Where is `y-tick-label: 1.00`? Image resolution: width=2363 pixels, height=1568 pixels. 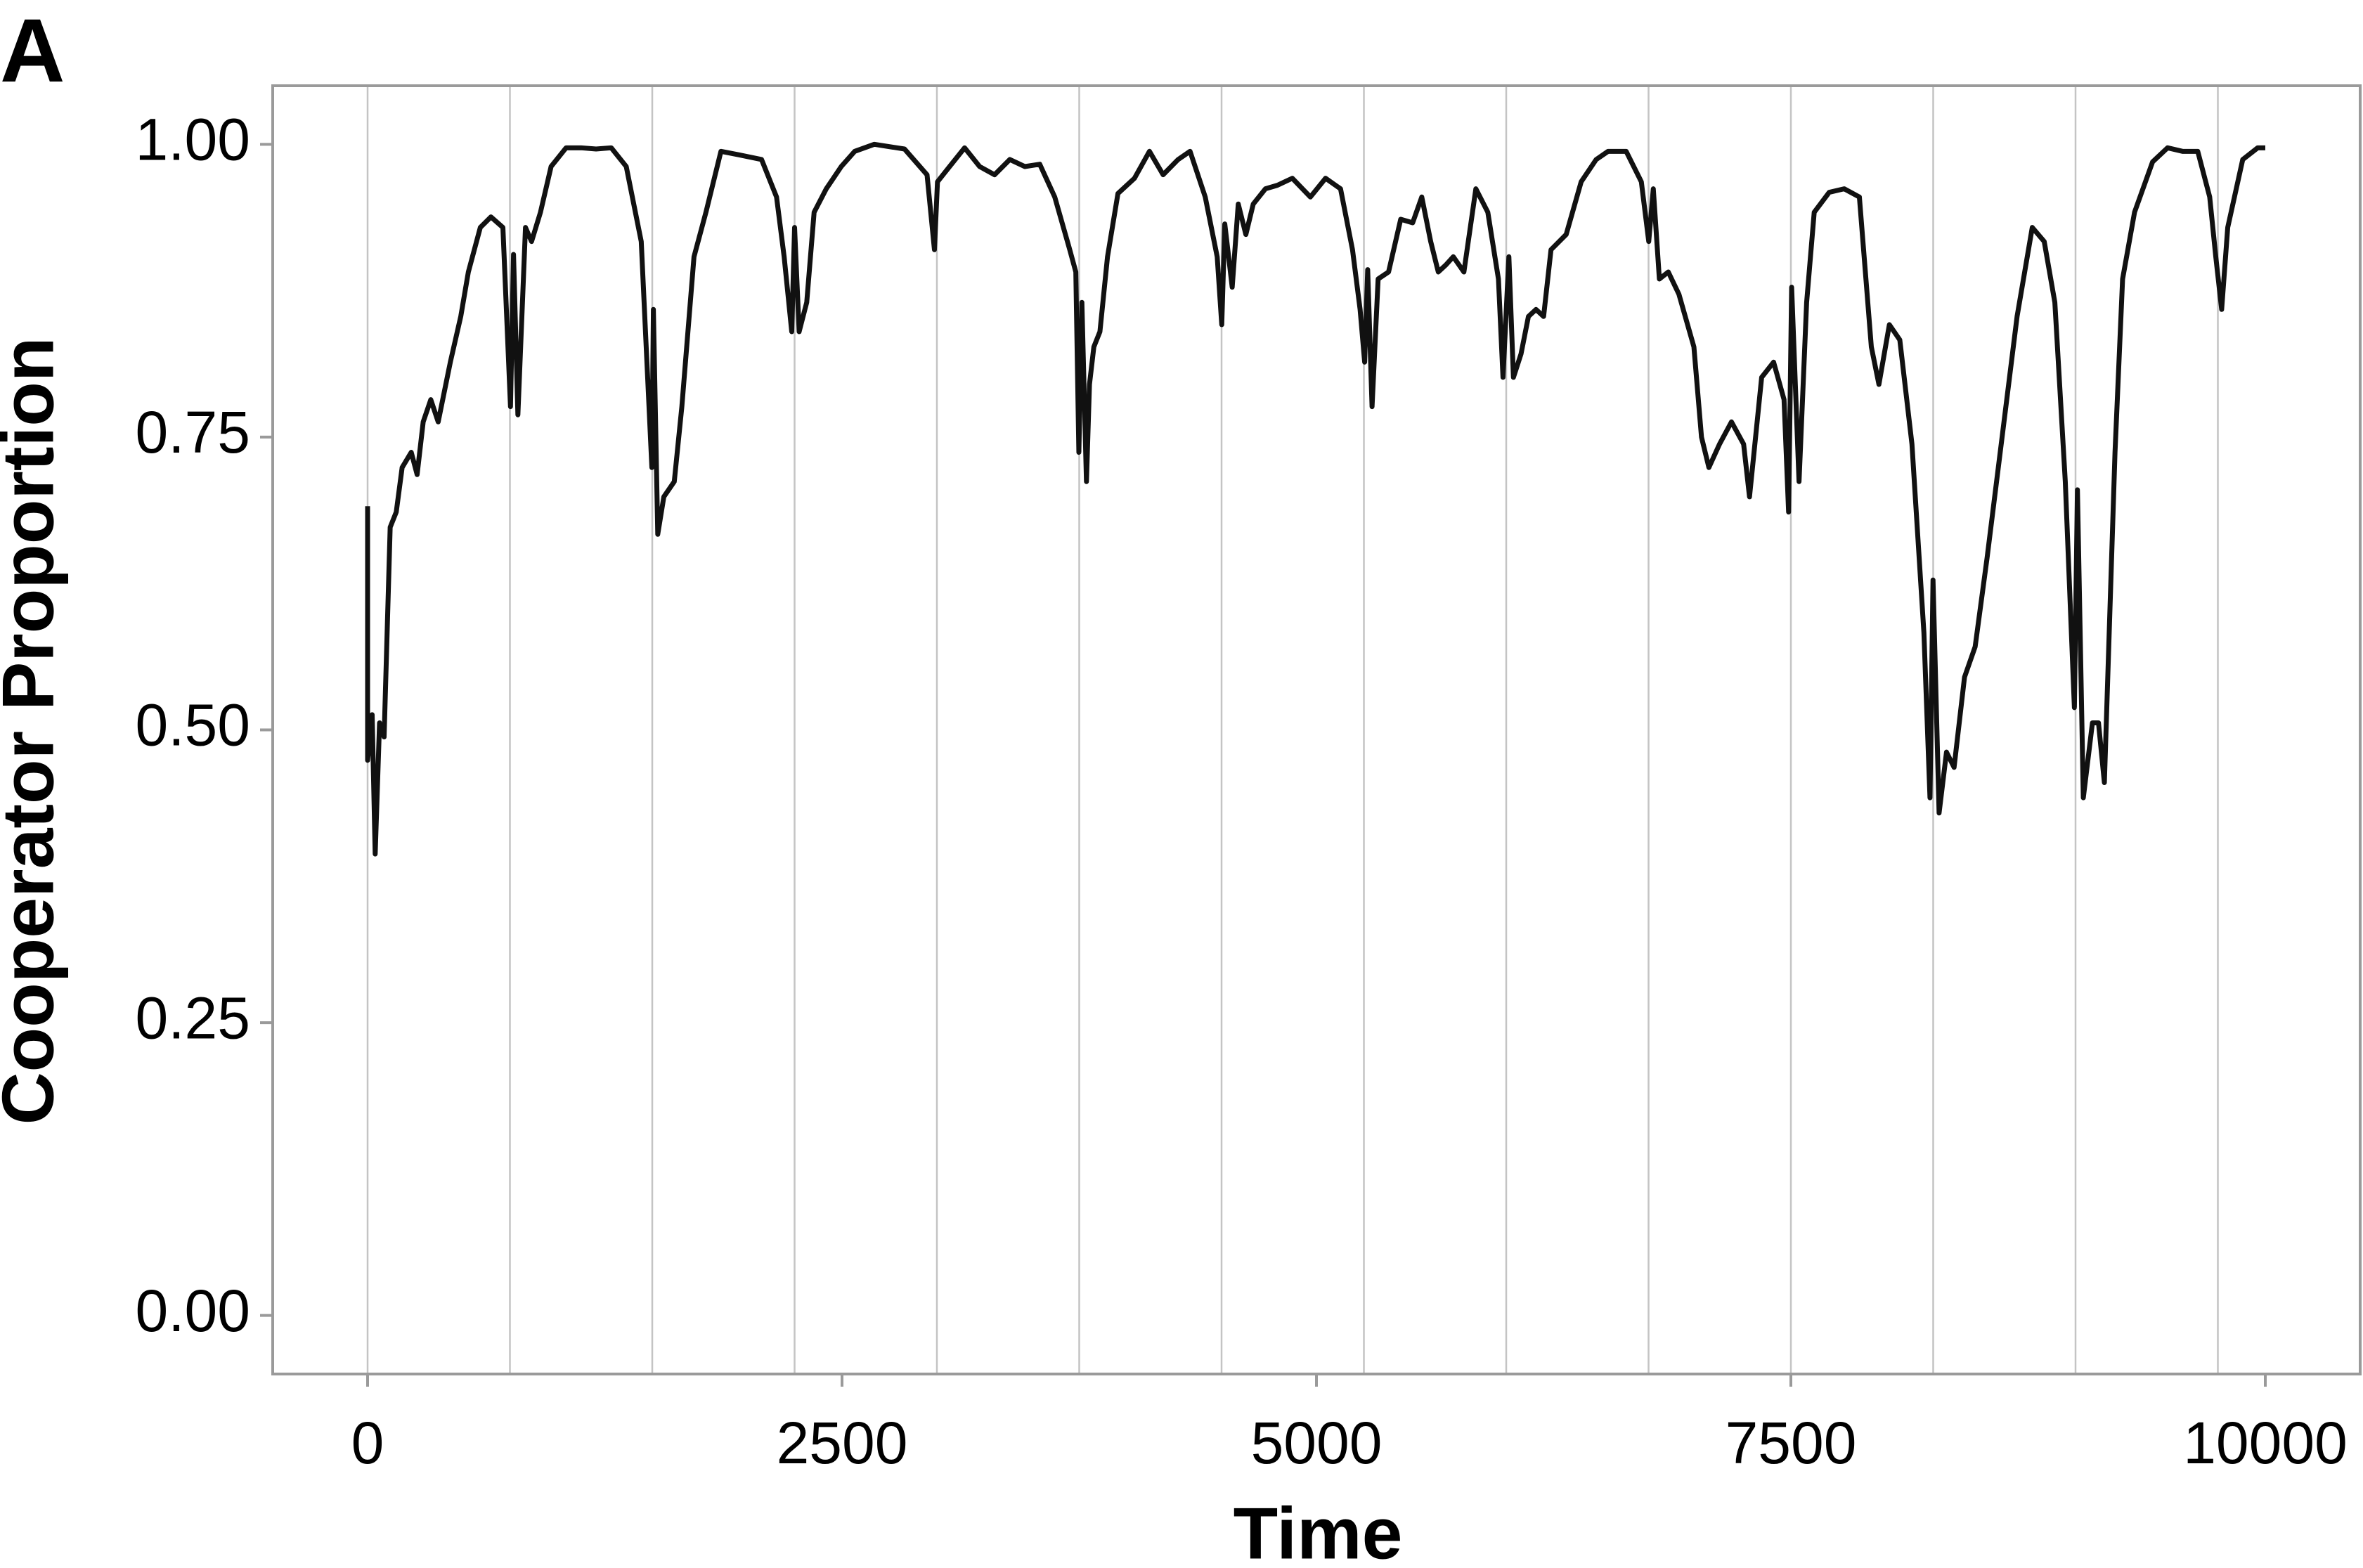 y-tick-label: 1.00 is located at coordinates (193, 140).